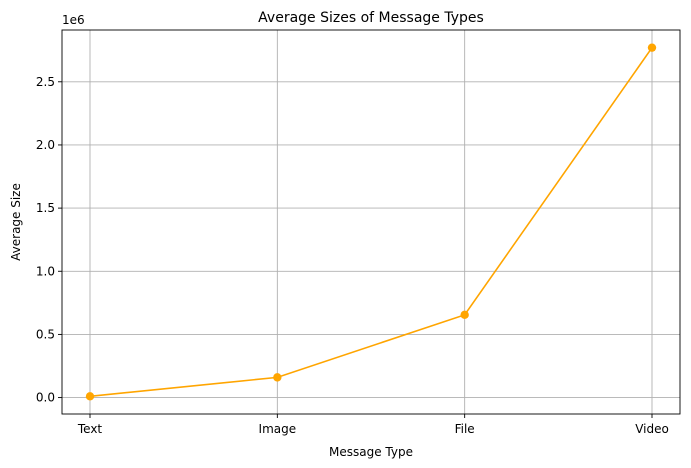  What do you see at coordinates (278, 429) in the screenshot?
I see `x-tick-label: Image` at bounding box center [278, 429].